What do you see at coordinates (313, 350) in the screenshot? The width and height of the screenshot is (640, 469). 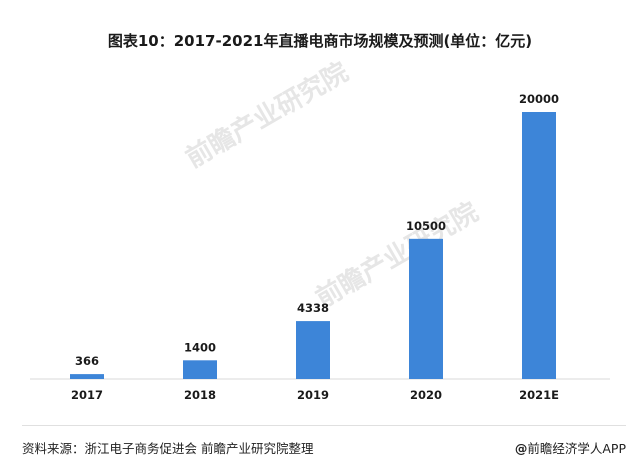 I see `bar-2019` at bounding box center [313, 350].